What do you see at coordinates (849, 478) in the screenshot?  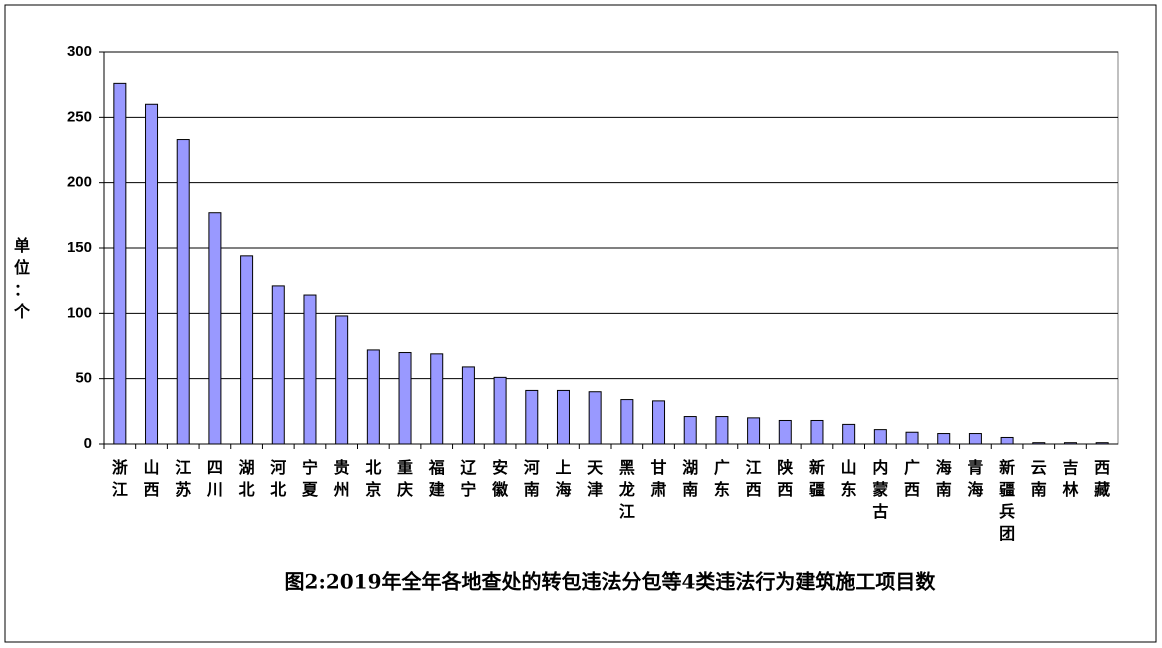 I see `x-tick-label: 山东` at bounding box center [849, 478].